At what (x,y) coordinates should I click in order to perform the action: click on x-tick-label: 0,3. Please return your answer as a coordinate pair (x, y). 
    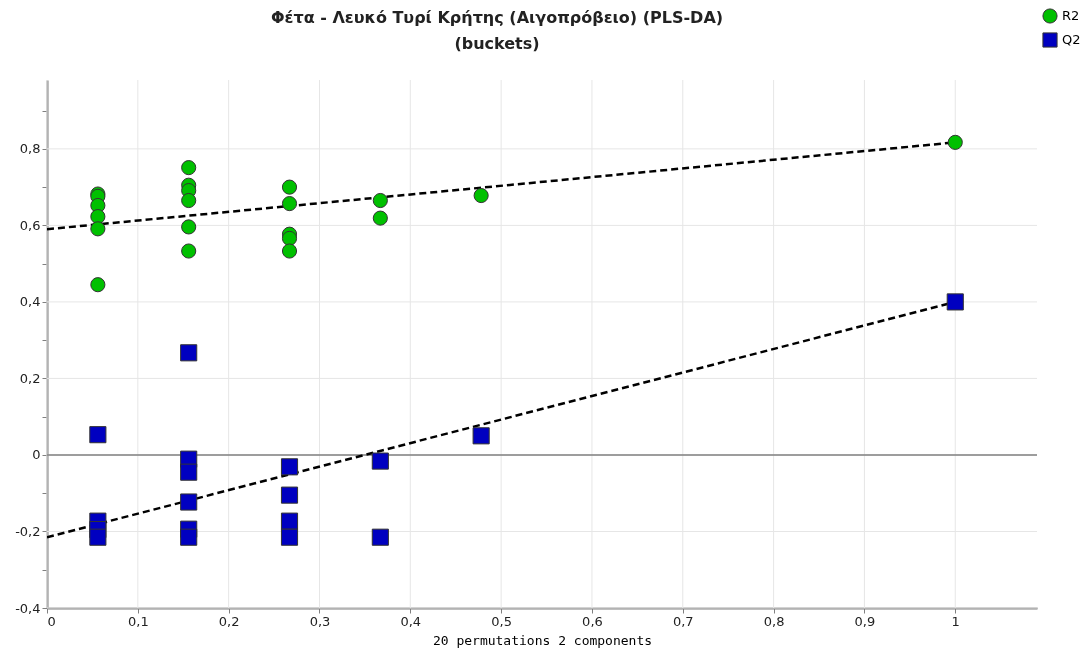
    Looking at the image, I should click on (320, 621).